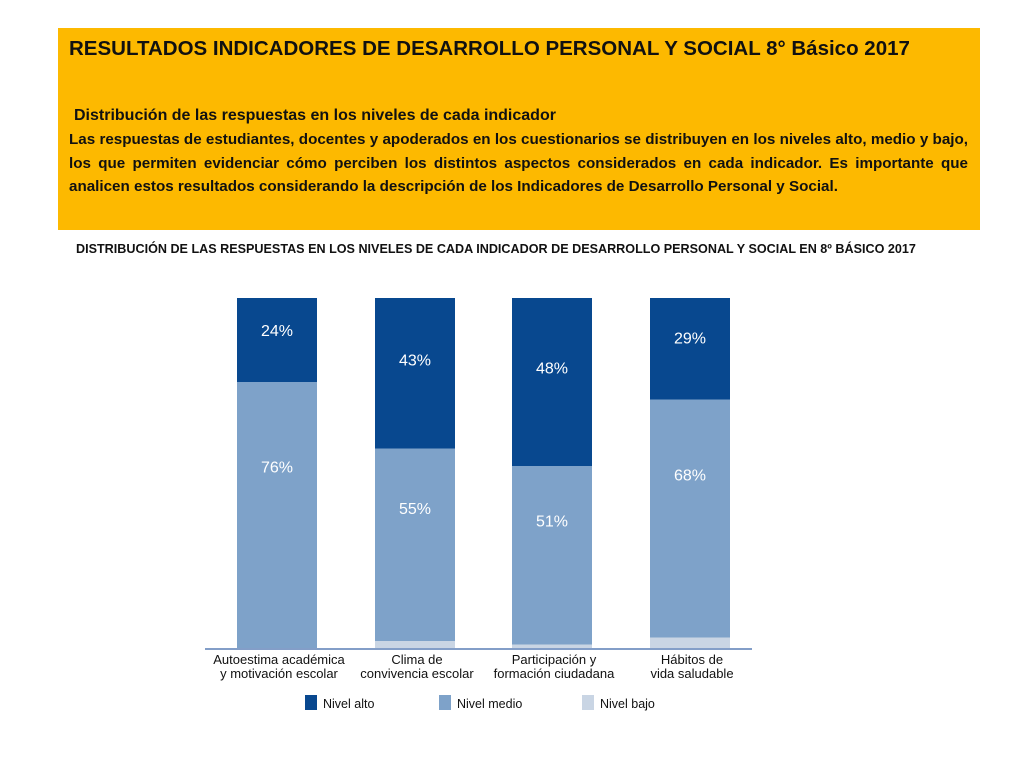 The height and width of the screenshot is (768, 1024). I want to click on data-label-nivel-medio-3: 51%, so click(552, 522).